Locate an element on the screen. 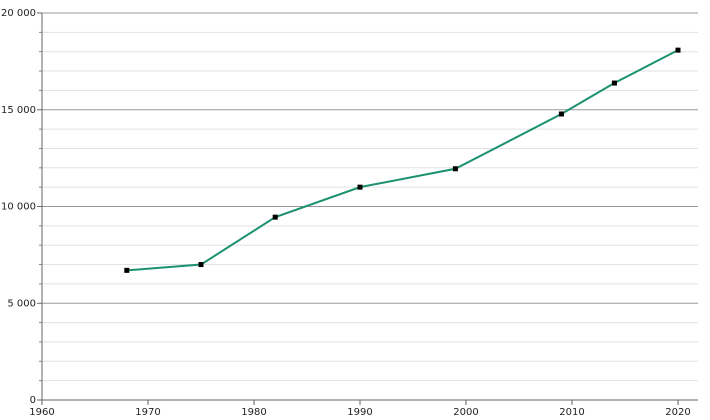 Image resolution: width=710 pixels, height=420 pixels. x-tick-label: 2000 is located at coordinates (465, 412).